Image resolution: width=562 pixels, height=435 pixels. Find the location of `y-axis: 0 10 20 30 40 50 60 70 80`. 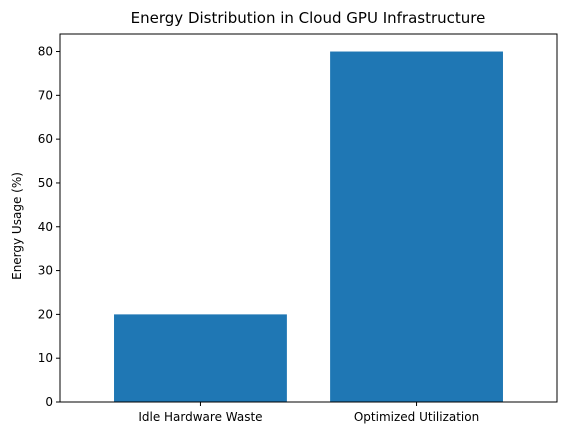

y-axis: 0 10 20 30 40 50 60 70 80 is located at coordinates (49, 227).